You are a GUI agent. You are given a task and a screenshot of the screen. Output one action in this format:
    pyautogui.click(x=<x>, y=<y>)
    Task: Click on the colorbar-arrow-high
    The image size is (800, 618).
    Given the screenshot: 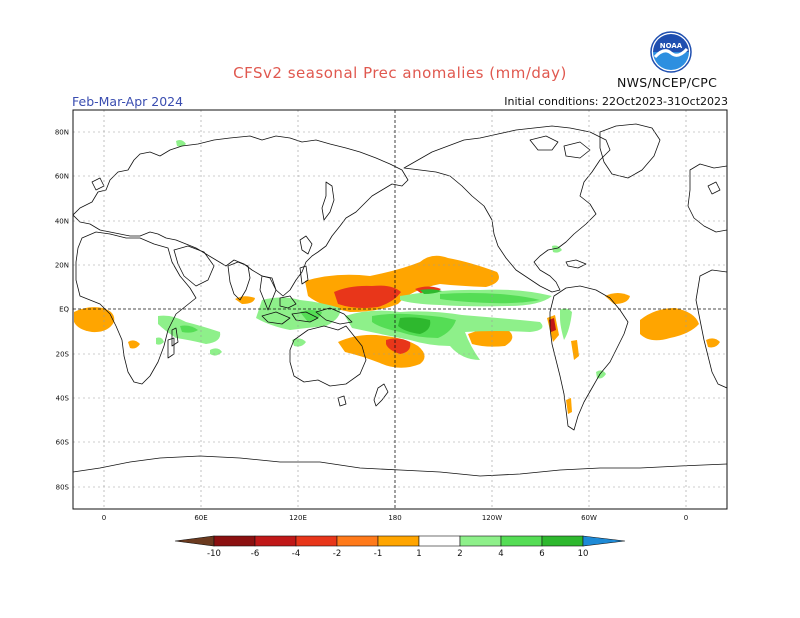 What is the action you would take?
    pyautogui.click(x=604, y=541)
    